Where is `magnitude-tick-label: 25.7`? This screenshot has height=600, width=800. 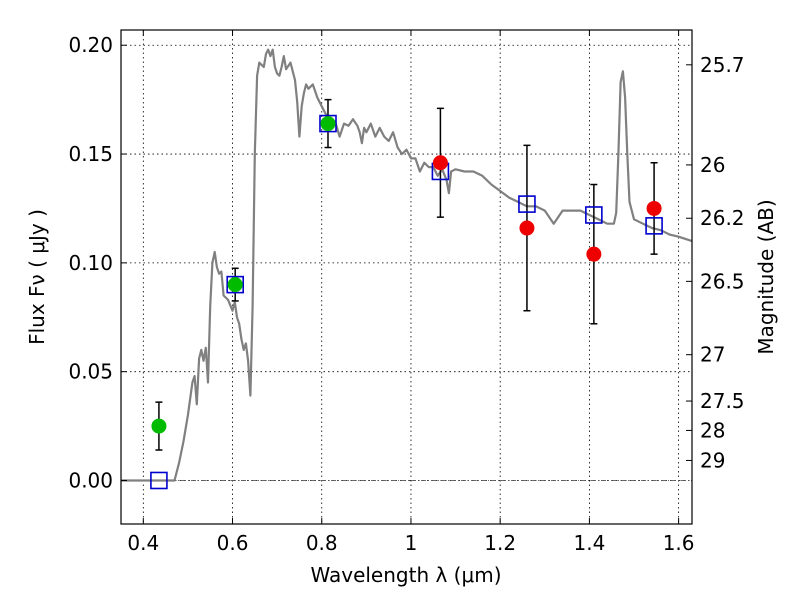
magnitude-tick-label: 25.7 is located at coordinates (722, 65).